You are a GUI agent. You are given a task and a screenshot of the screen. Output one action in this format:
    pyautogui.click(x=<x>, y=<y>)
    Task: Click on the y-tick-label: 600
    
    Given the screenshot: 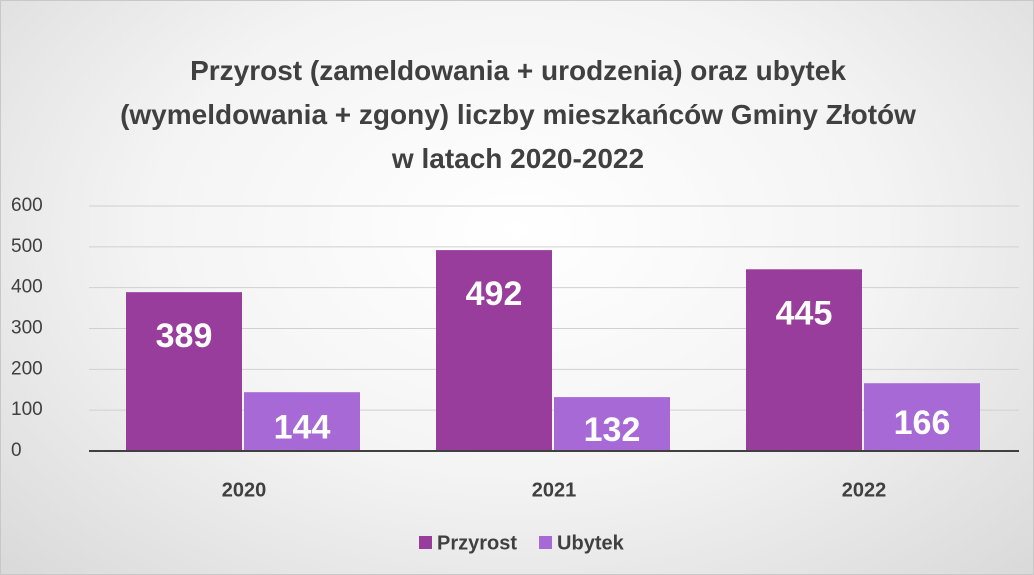 What is the action you would take?
    pyautogui.click(x=27, y=205)
    